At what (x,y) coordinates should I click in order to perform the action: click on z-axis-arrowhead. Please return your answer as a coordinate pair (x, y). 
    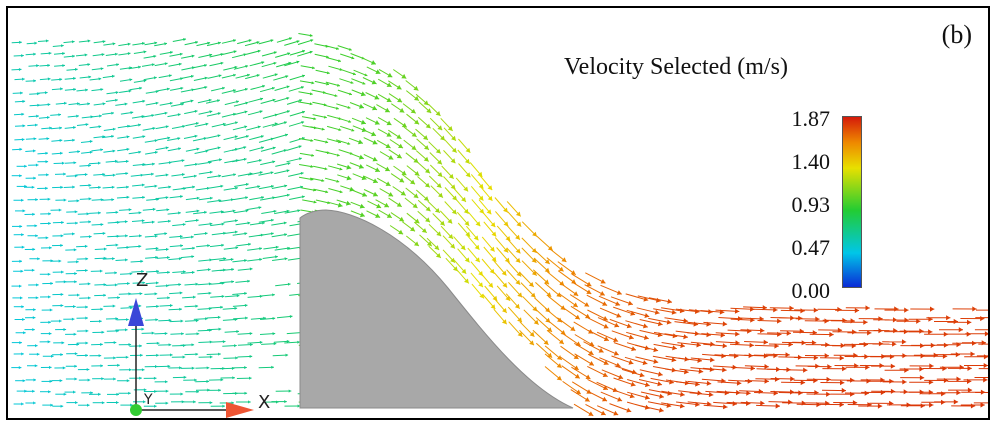
    Looking at the image, I should click on (136, 312).